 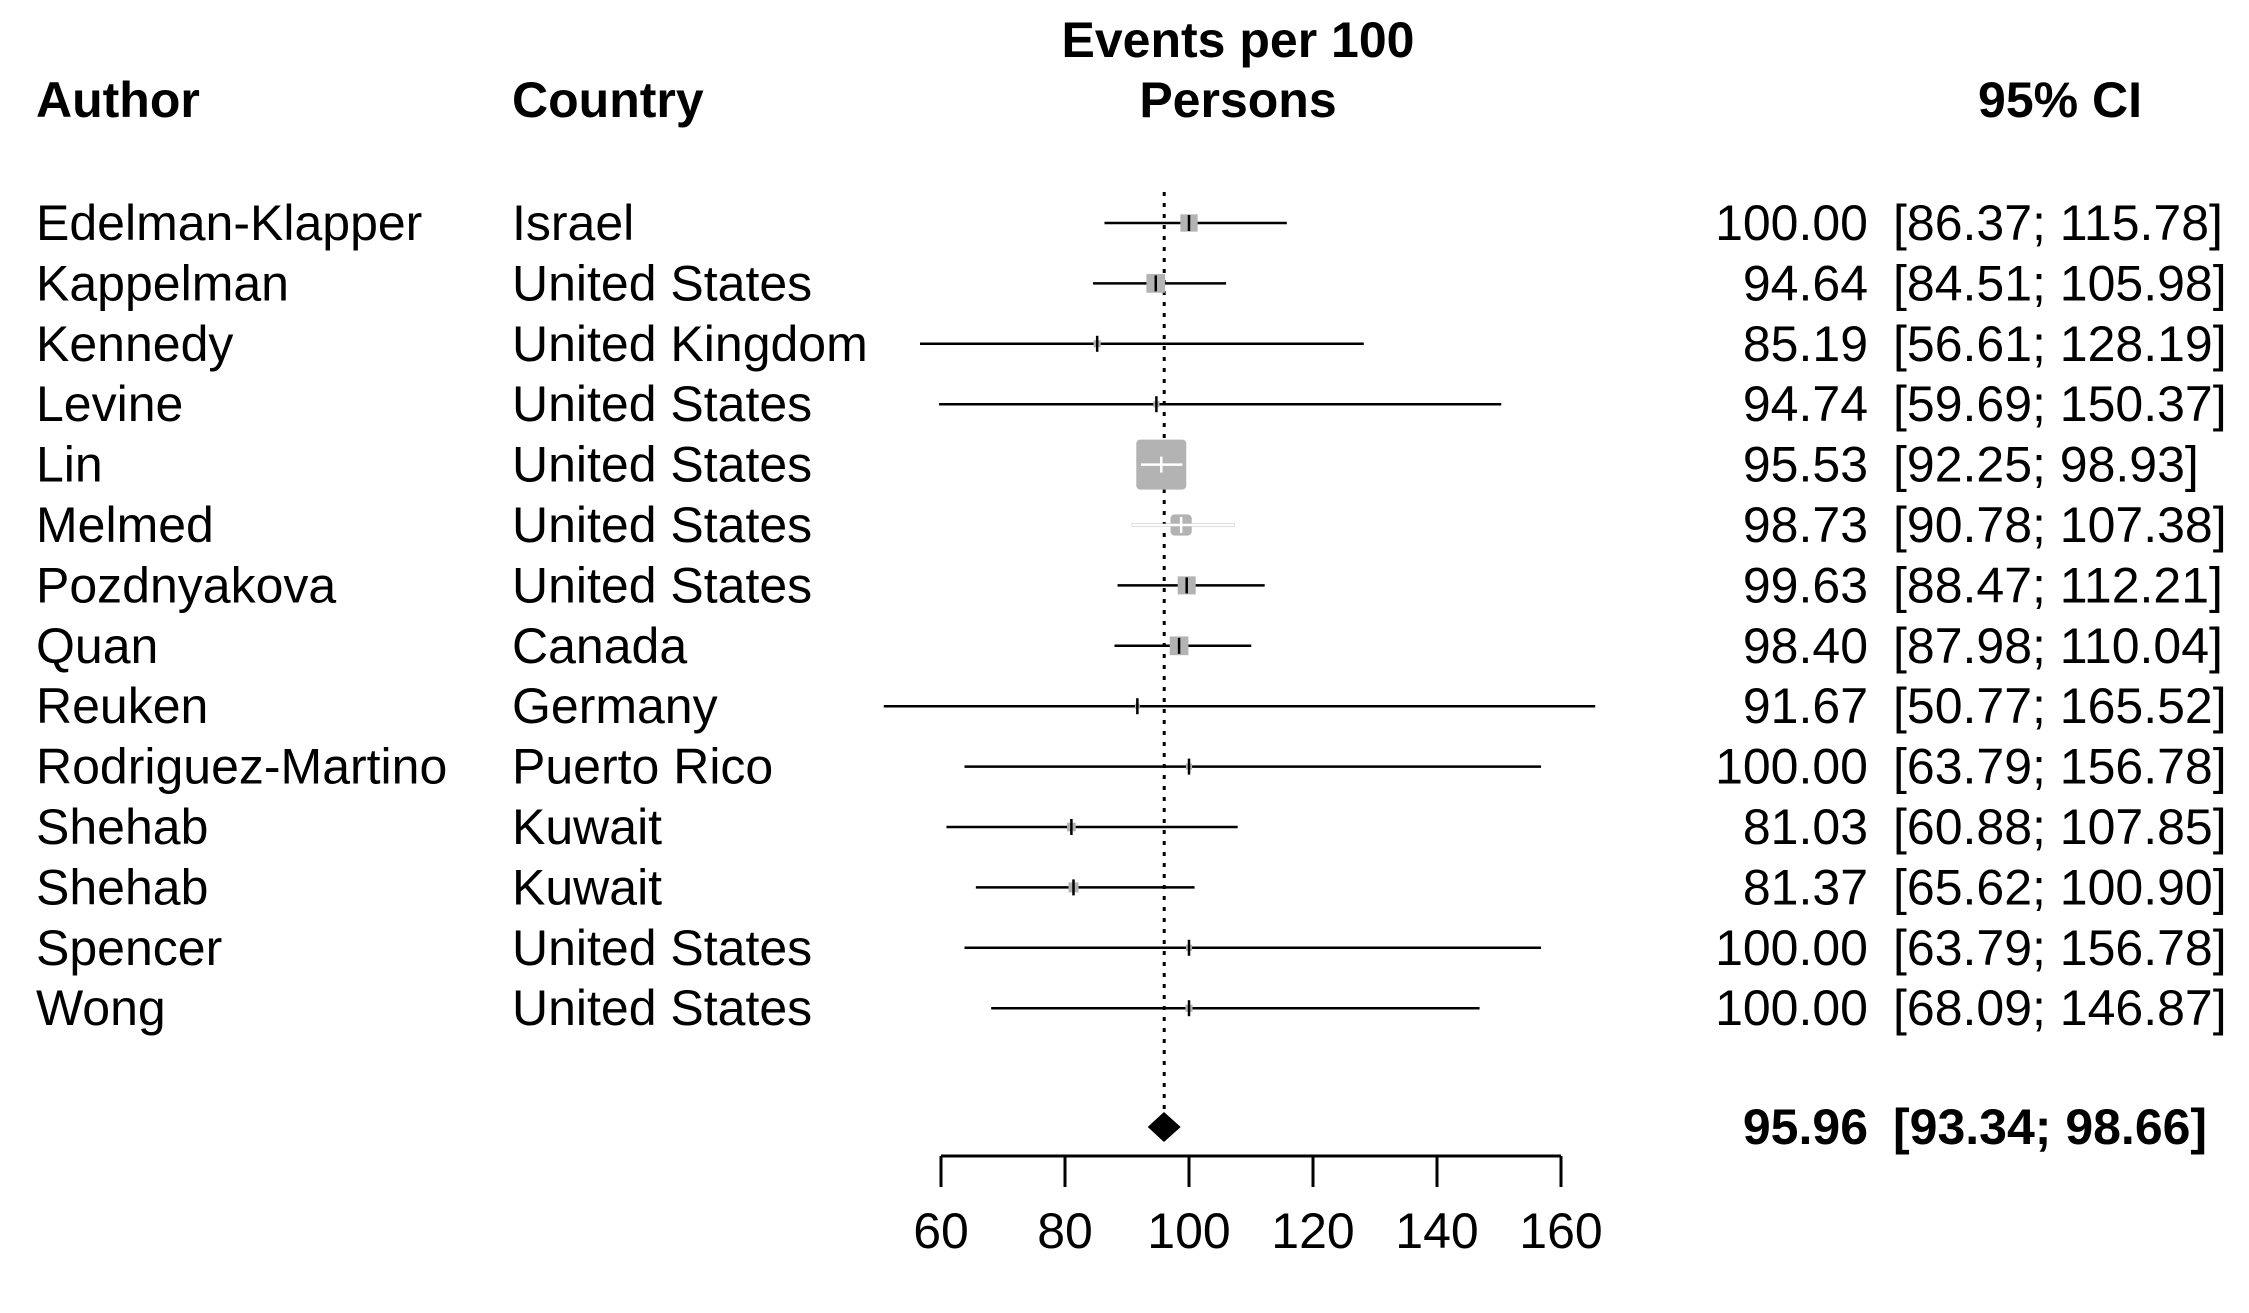 What do you see at coordinates (2050, 1127) in the screenshot?
I see `summary-ci: [93.34; 98.66]` at bounding box center [2050, 1127].